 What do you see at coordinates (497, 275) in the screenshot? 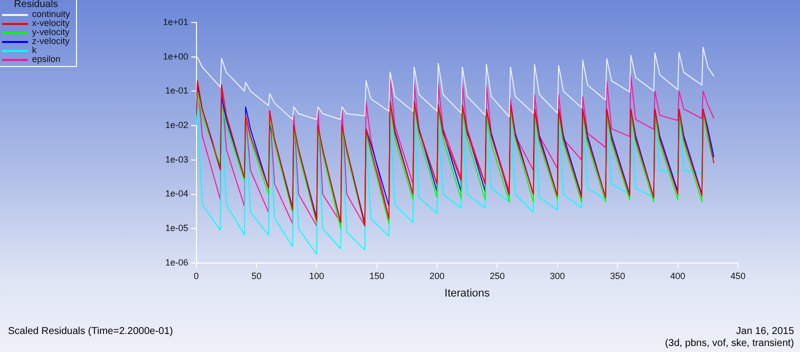
I see `x-tick-label: 250` at bounding box center [497, 275].